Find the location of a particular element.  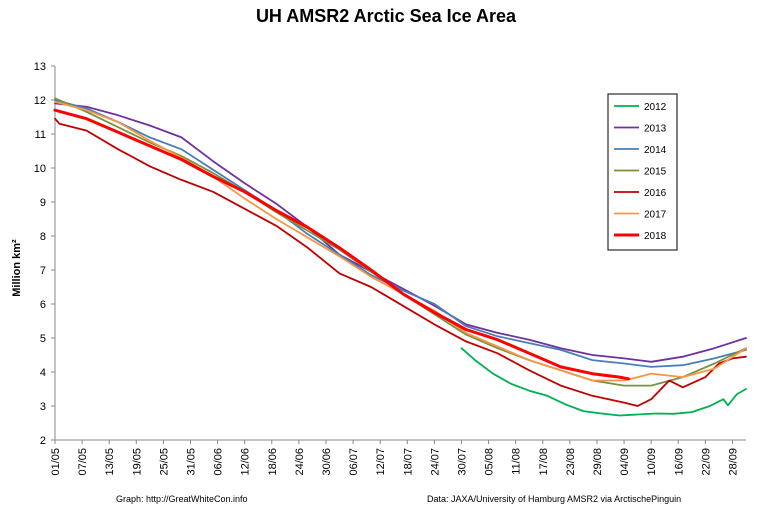

x-tick-label: 11/08 is located at coordinates (517, 461).